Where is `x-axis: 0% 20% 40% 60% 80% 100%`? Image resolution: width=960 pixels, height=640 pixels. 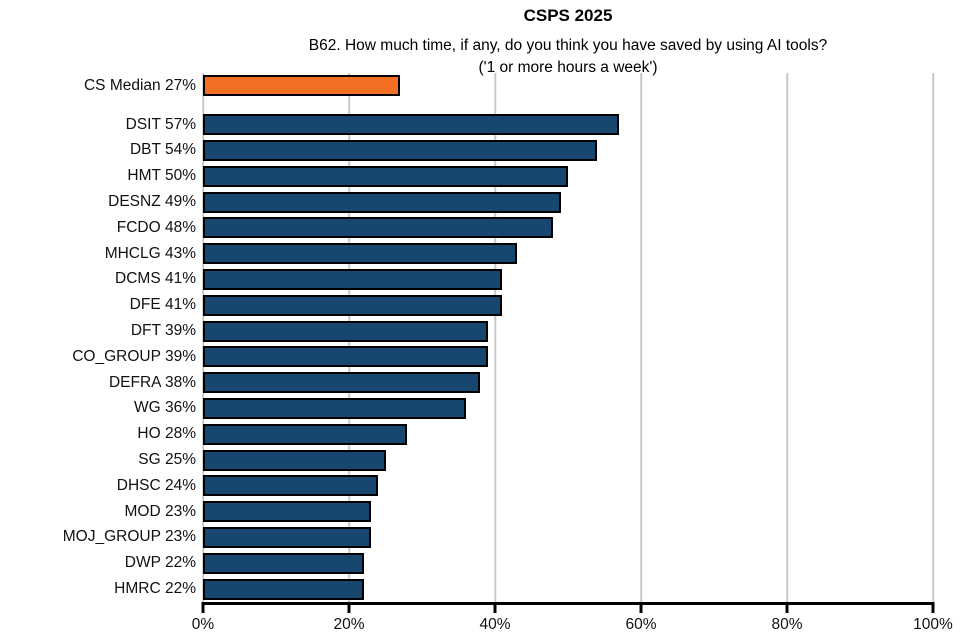 x-axis: 0% 20% 40% 60% 80% 100% is located at coordinates (572, 620).